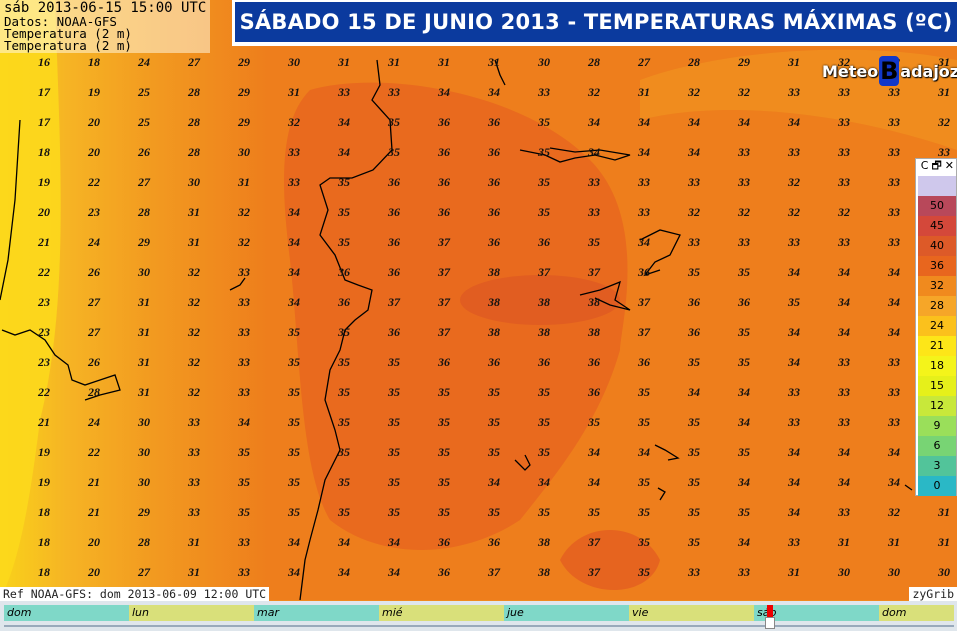 The height and width of the screenshot is (631, 957). What do you see at coordinates (441, 613) in the screenshot?
I see `timeline-day: mié` at bounding box center [441, 613].